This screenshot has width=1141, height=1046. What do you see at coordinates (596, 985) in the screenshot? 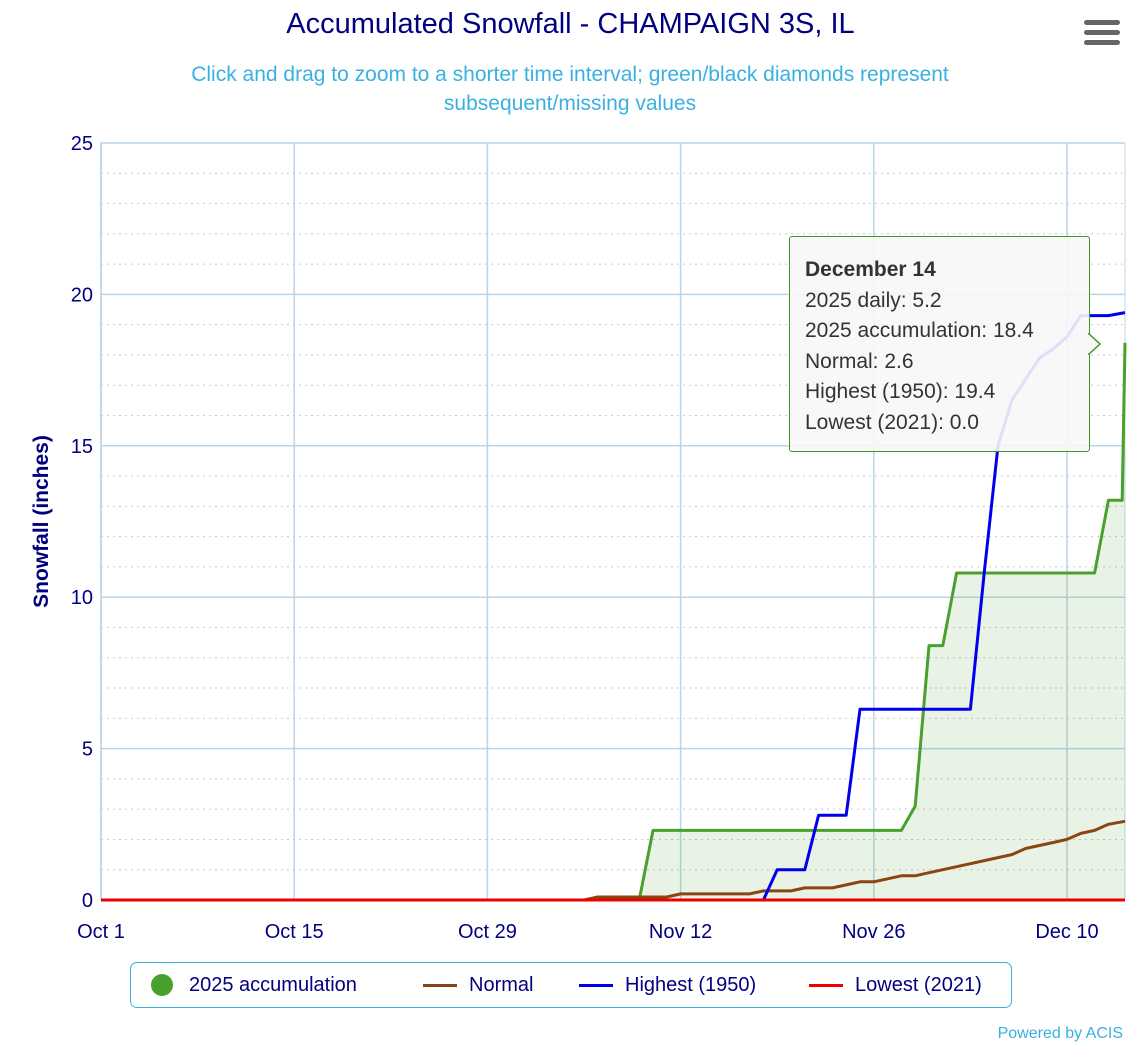
I see `legend-blue-line-icon` at bounding box center [596, 985].